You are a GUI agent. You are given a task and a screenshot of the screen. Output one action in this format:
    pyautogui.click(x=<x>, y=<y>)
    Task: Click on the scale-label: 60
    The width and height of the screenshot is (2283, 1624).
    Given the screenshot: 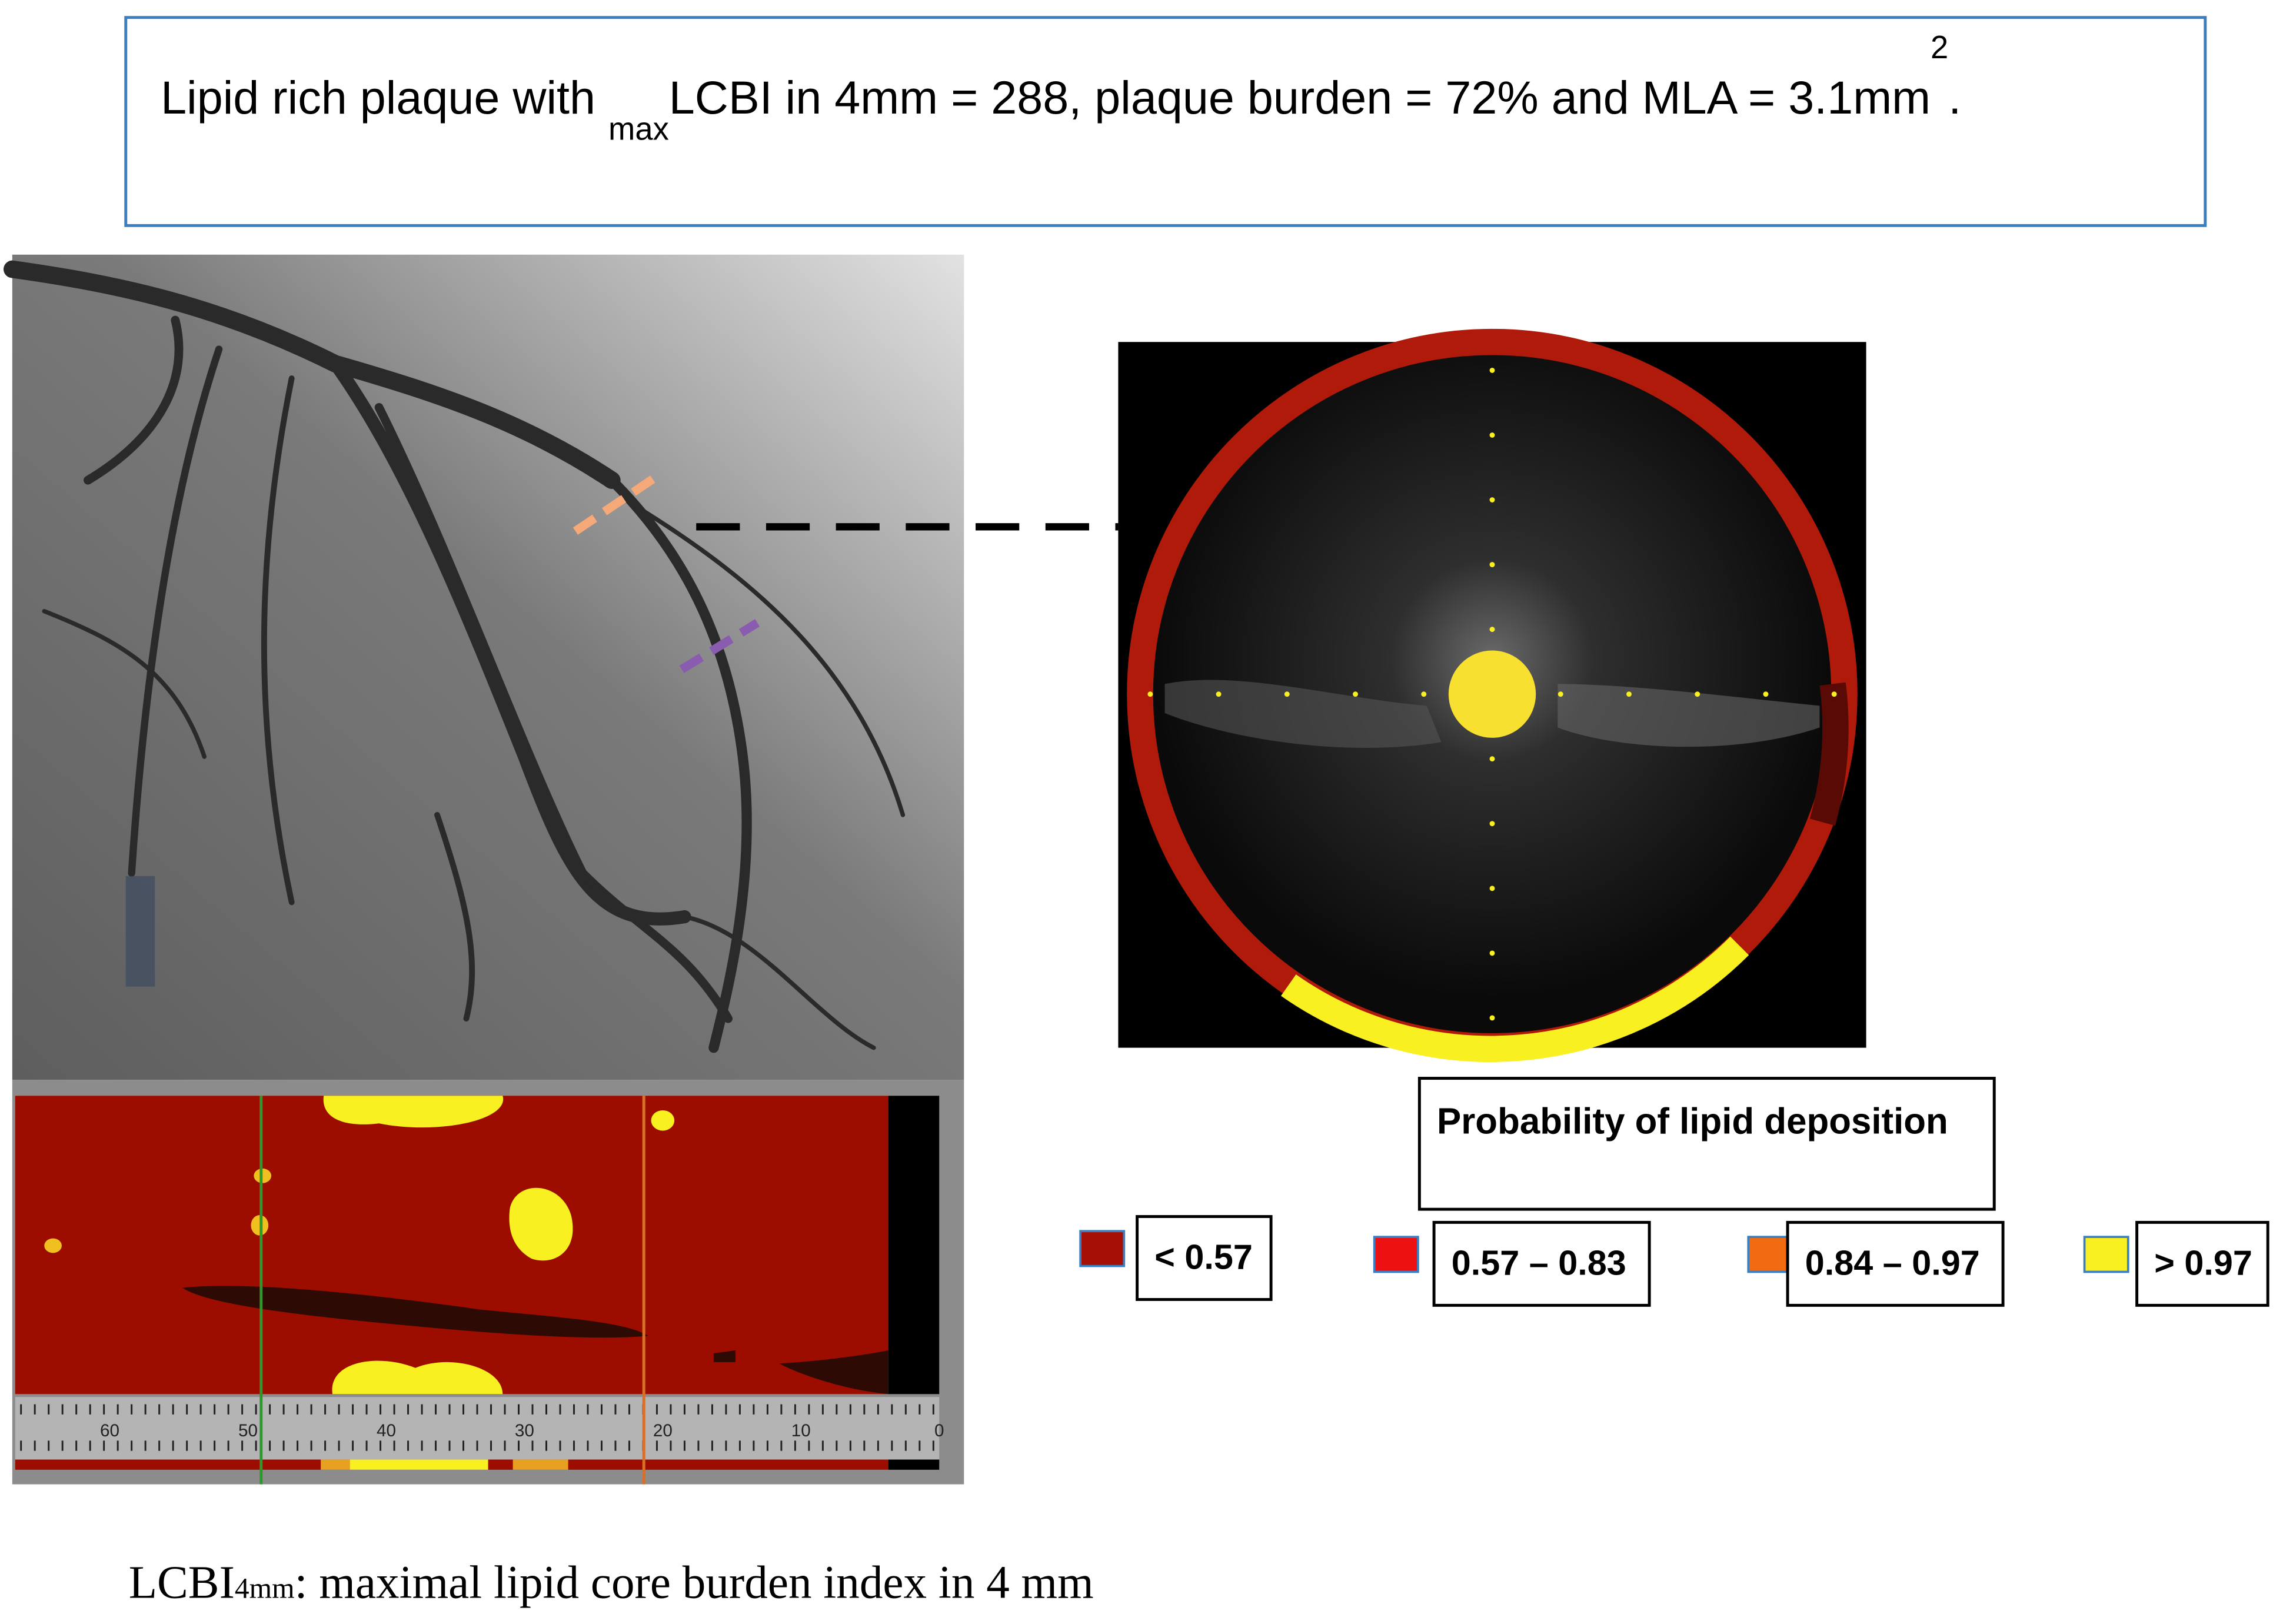 What is the action you would take?
    pyautogui.click(x=109, y=1430)
    